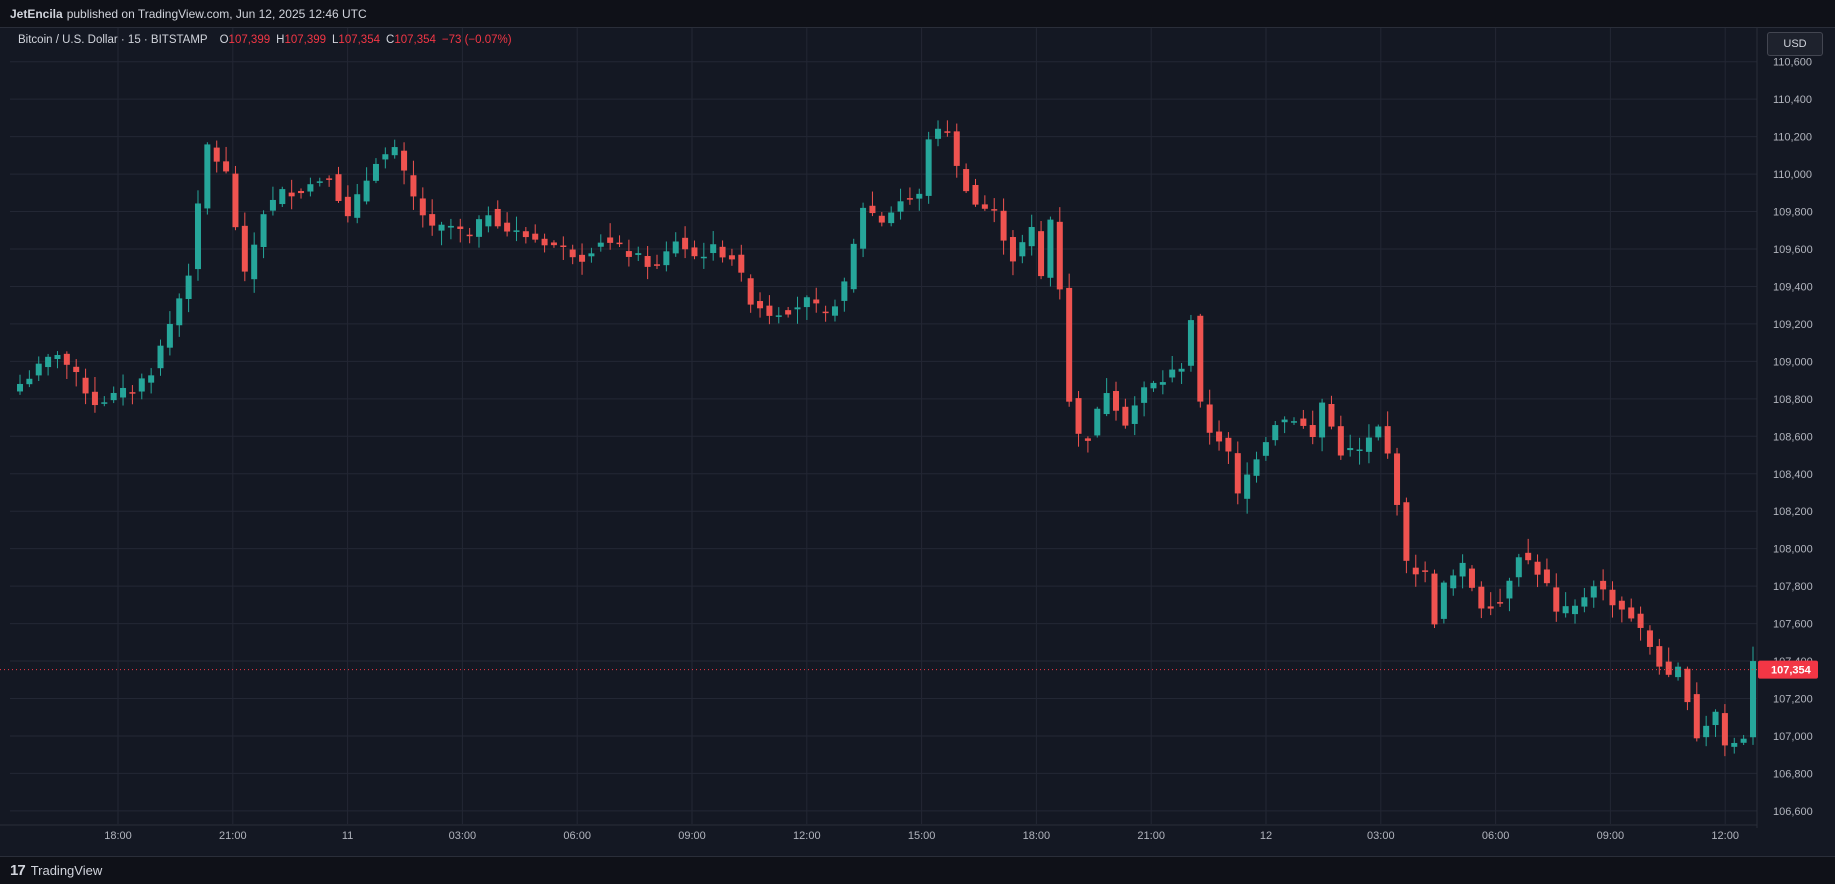 The image size is (1835, 884). I want to click on last-price-marker: 107,354, so click(909, 669).